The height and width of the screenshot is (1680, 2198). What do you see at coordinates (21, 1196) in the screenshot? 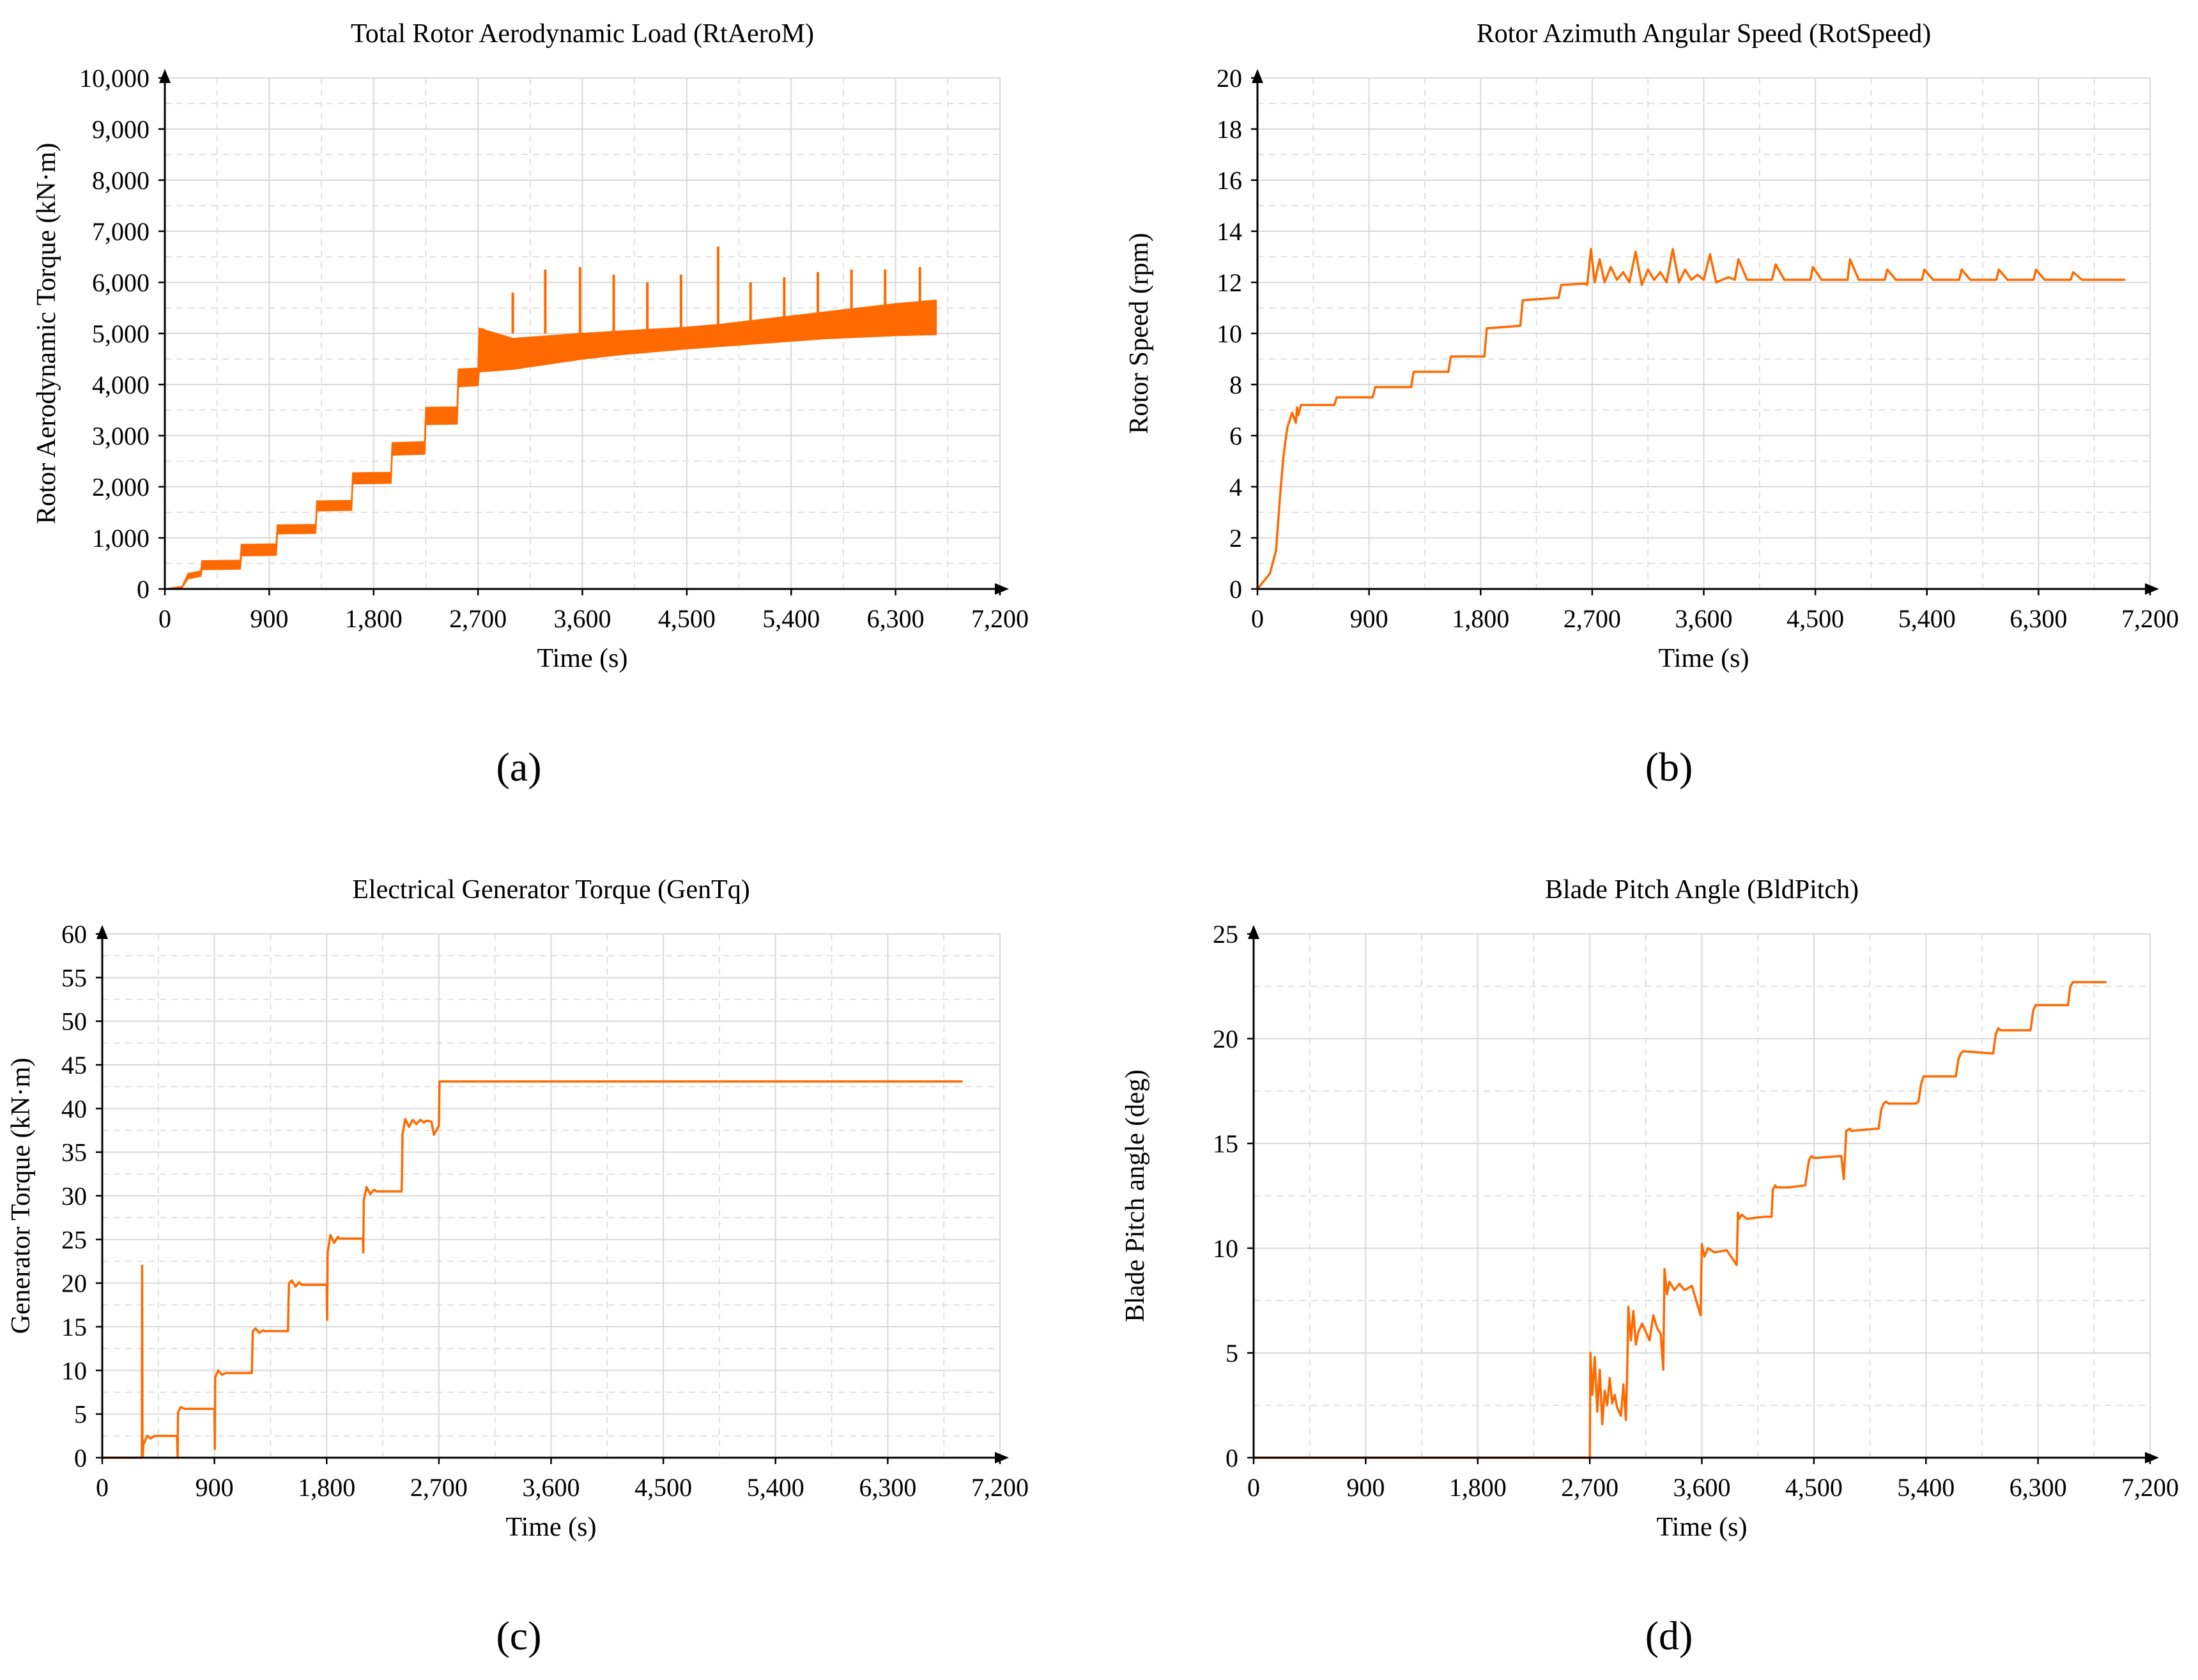
I see `chart2-y-axis-label: Generator Torque (kN·m)` at bounding box center [21, 1196].